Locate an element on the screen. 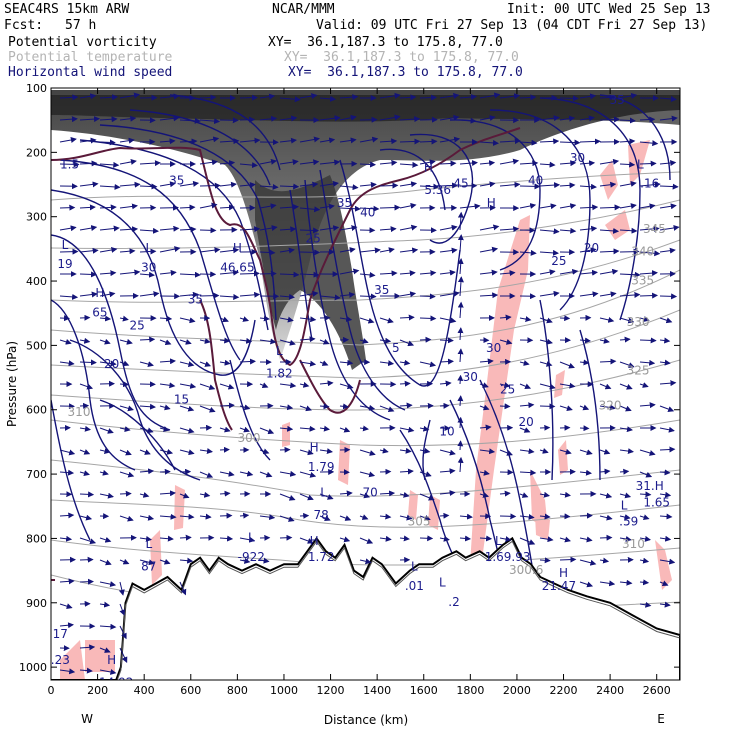 The height and width of the screenshot is (740, 740). contour-label: .23 is located at coordinates (60, 660).